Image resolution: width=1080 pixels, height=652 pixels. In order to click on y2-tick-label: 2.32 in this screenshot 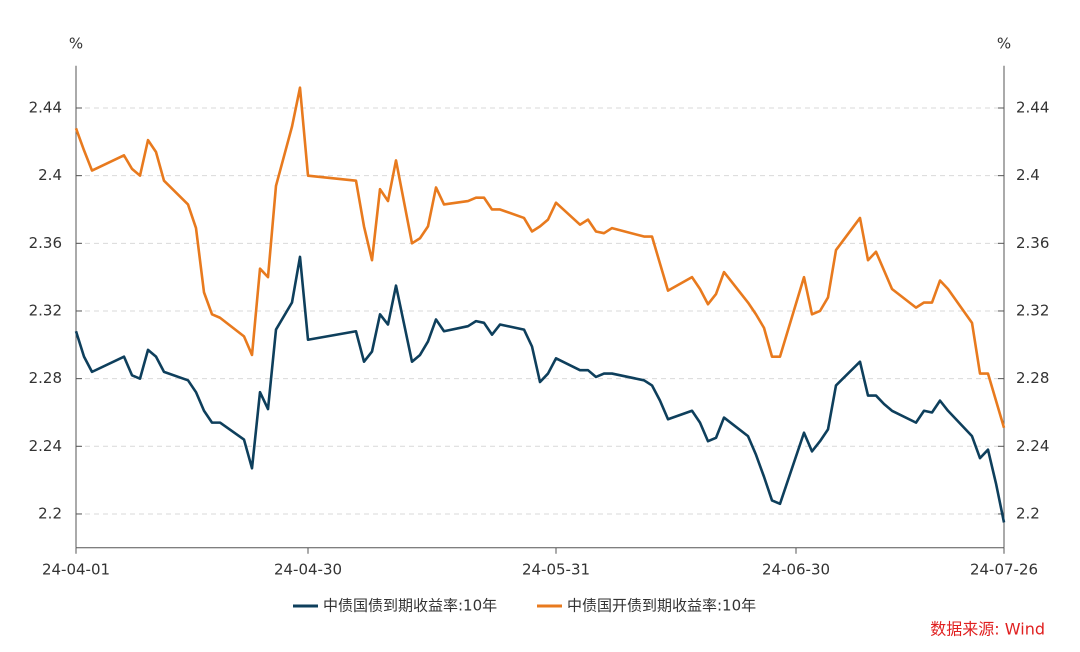, I will do `click(1032, 310)`.